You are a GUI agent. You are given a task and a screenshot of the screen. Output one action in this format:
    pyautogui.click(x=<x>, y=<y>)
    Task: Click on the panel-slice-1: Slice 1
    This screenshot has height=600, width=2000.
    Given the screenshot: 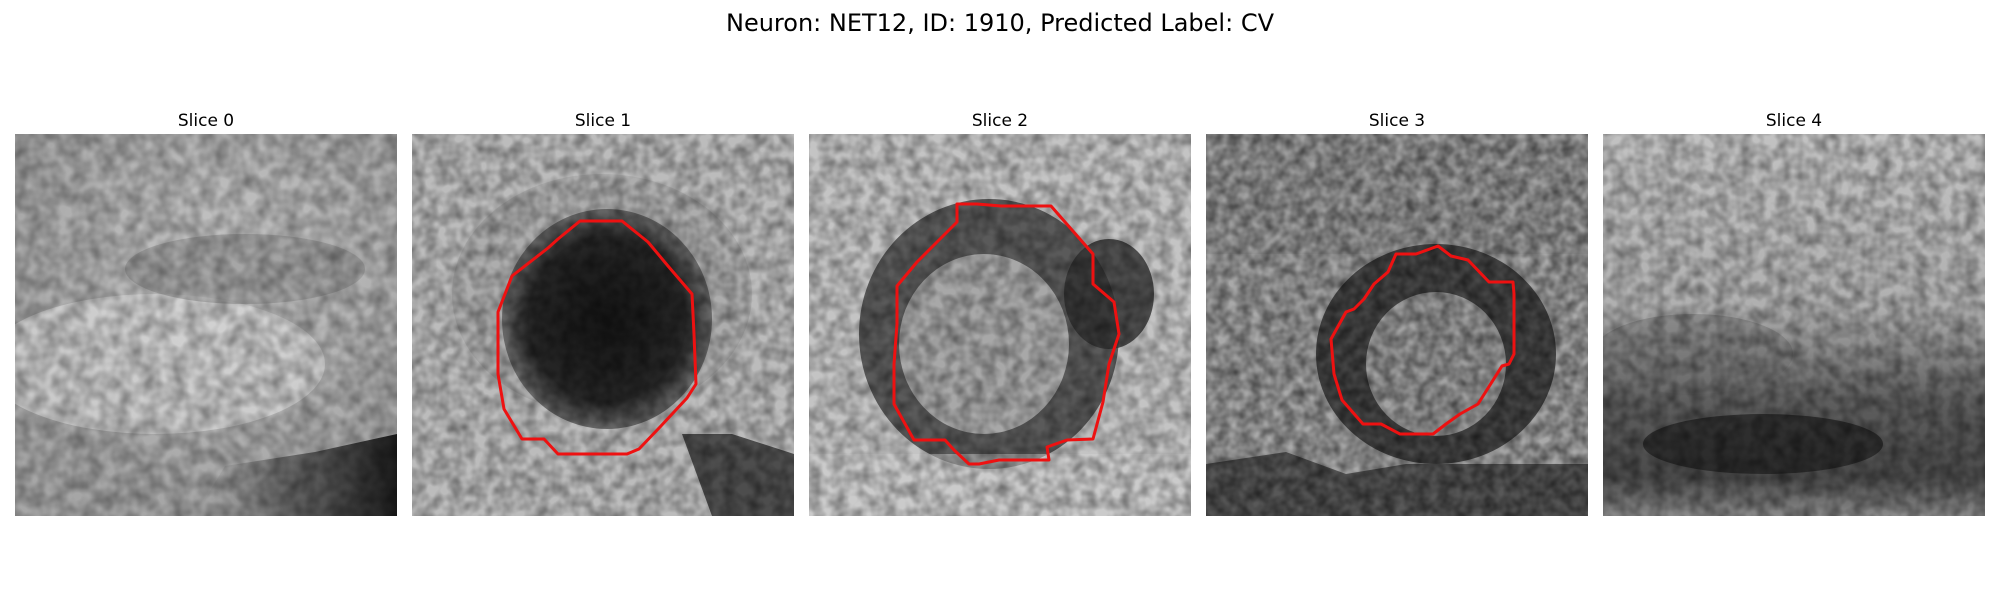 What is the action you would take?
    pyautogui.click(x=603, y=312)
    